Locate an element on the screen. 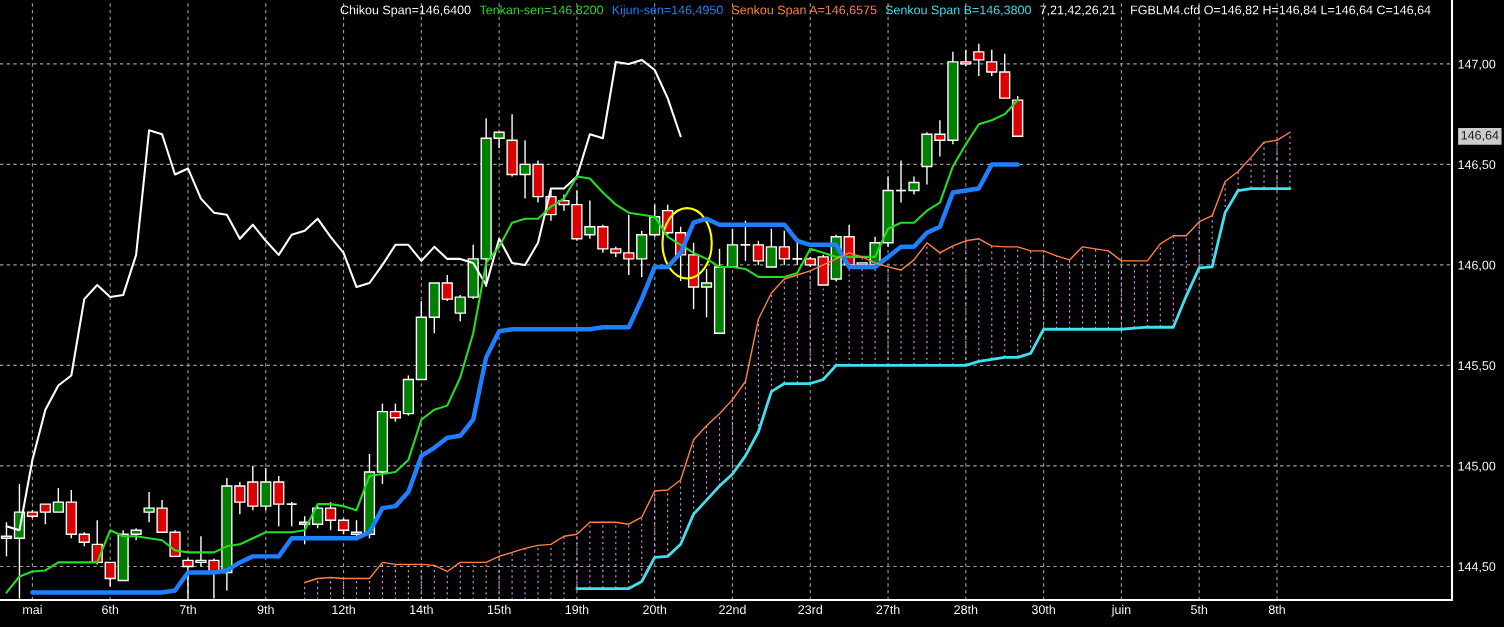 Image resolution: width=1504 pixels, height=627 pixels. x-tick-label: 9th is located at coordinates (265, 609).